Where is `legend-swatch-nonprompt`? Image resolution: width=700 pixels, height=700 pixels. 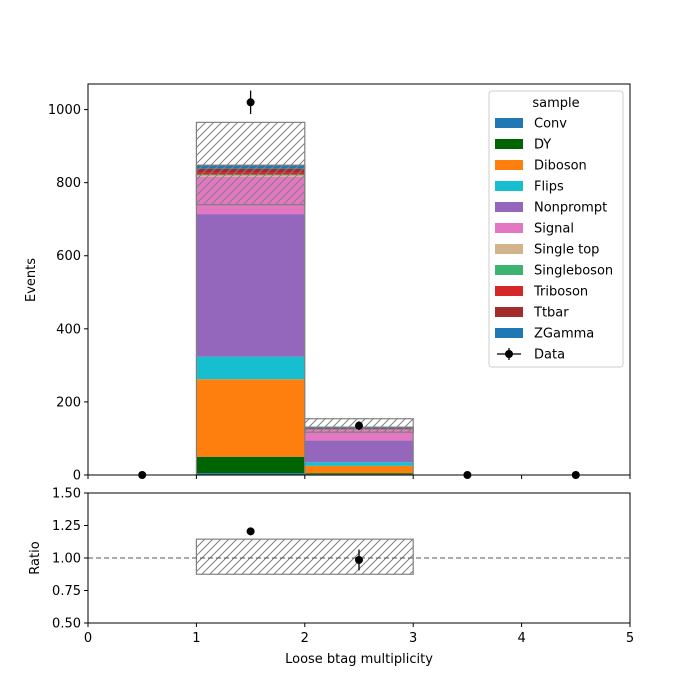
legend-swatch-nonprompt is located at coordinates (509, 207).